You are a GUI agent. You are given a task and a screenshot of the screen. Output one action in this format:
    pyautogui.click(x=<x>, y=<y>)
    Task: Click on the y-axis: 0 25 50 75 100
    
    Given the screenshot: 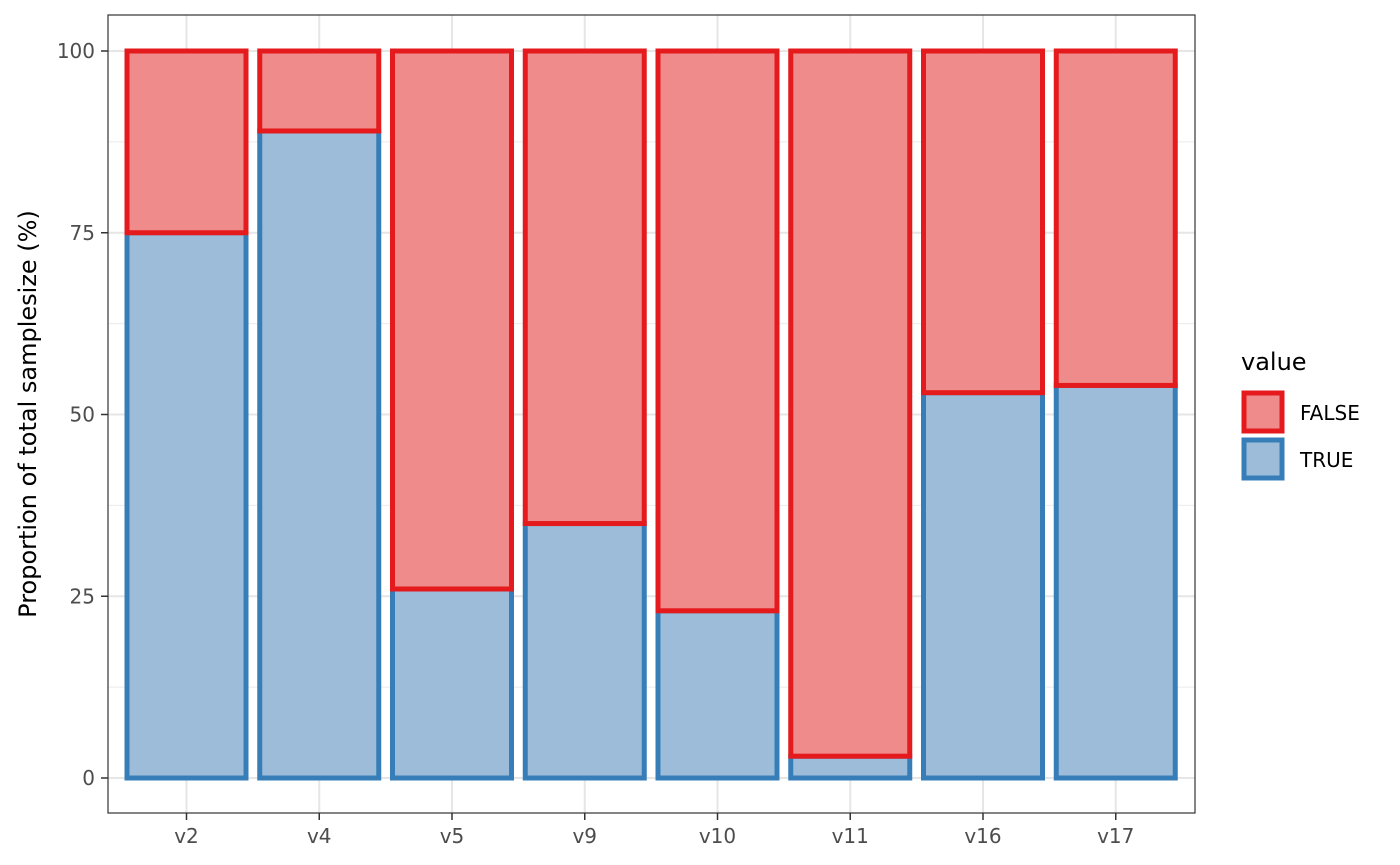 What is the action you would take?
    pyautogui.click(x=82, y=414)
    